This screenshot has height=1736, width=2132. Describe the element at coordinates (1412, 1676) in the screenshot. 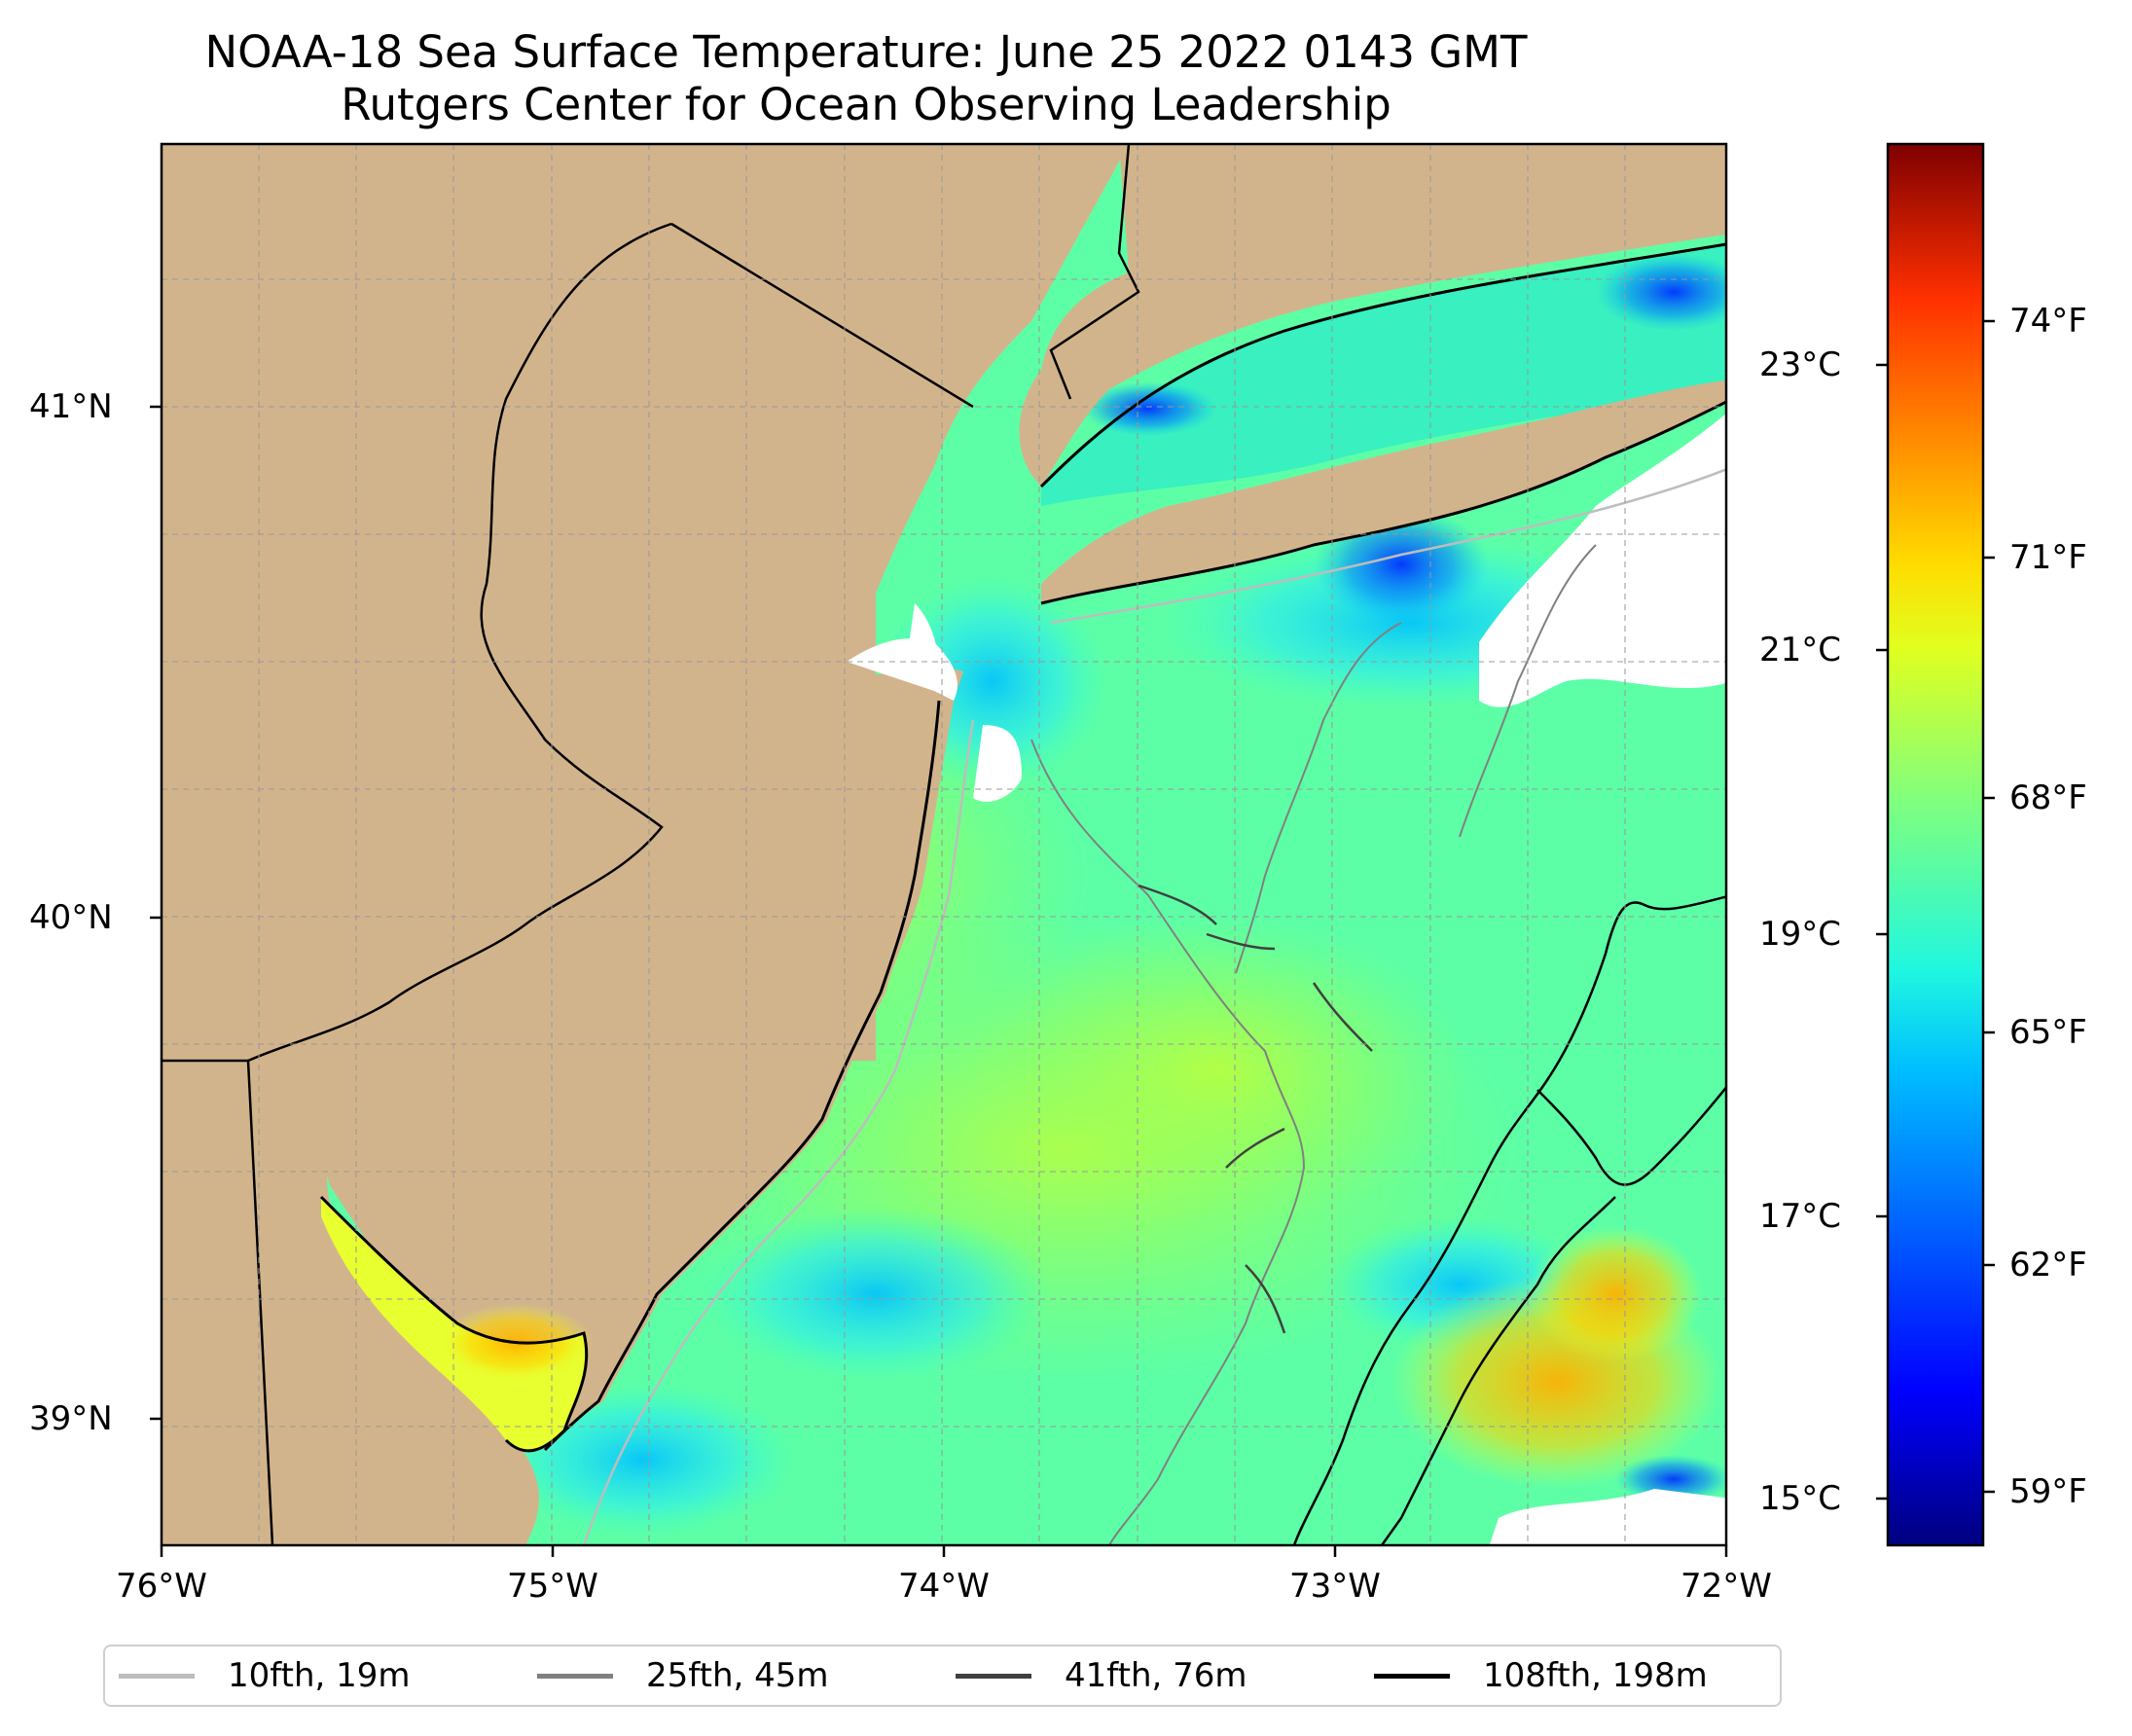

I see `legend-swatch-108fth` at that location.